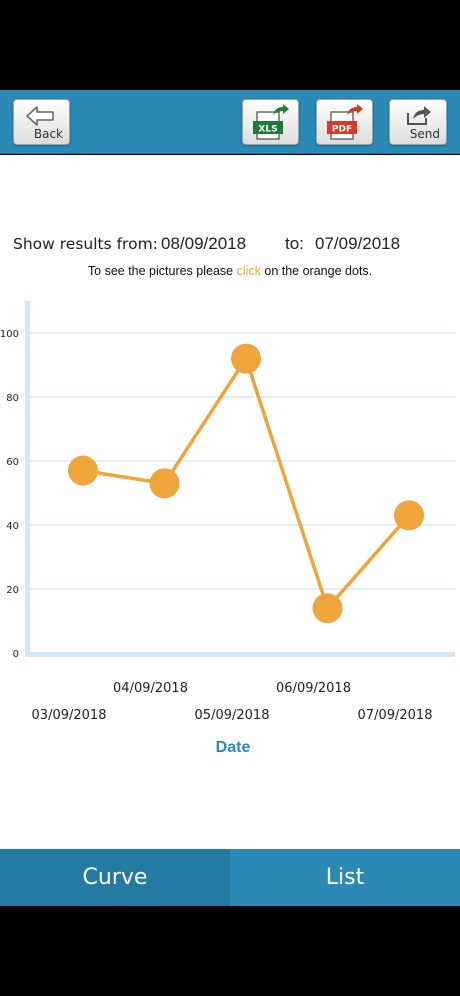  What do you see at coordinates (230, 122) in the screenshot?
I see `toolbar: Back XLS PDF Send` at bounding box center [230, 122].